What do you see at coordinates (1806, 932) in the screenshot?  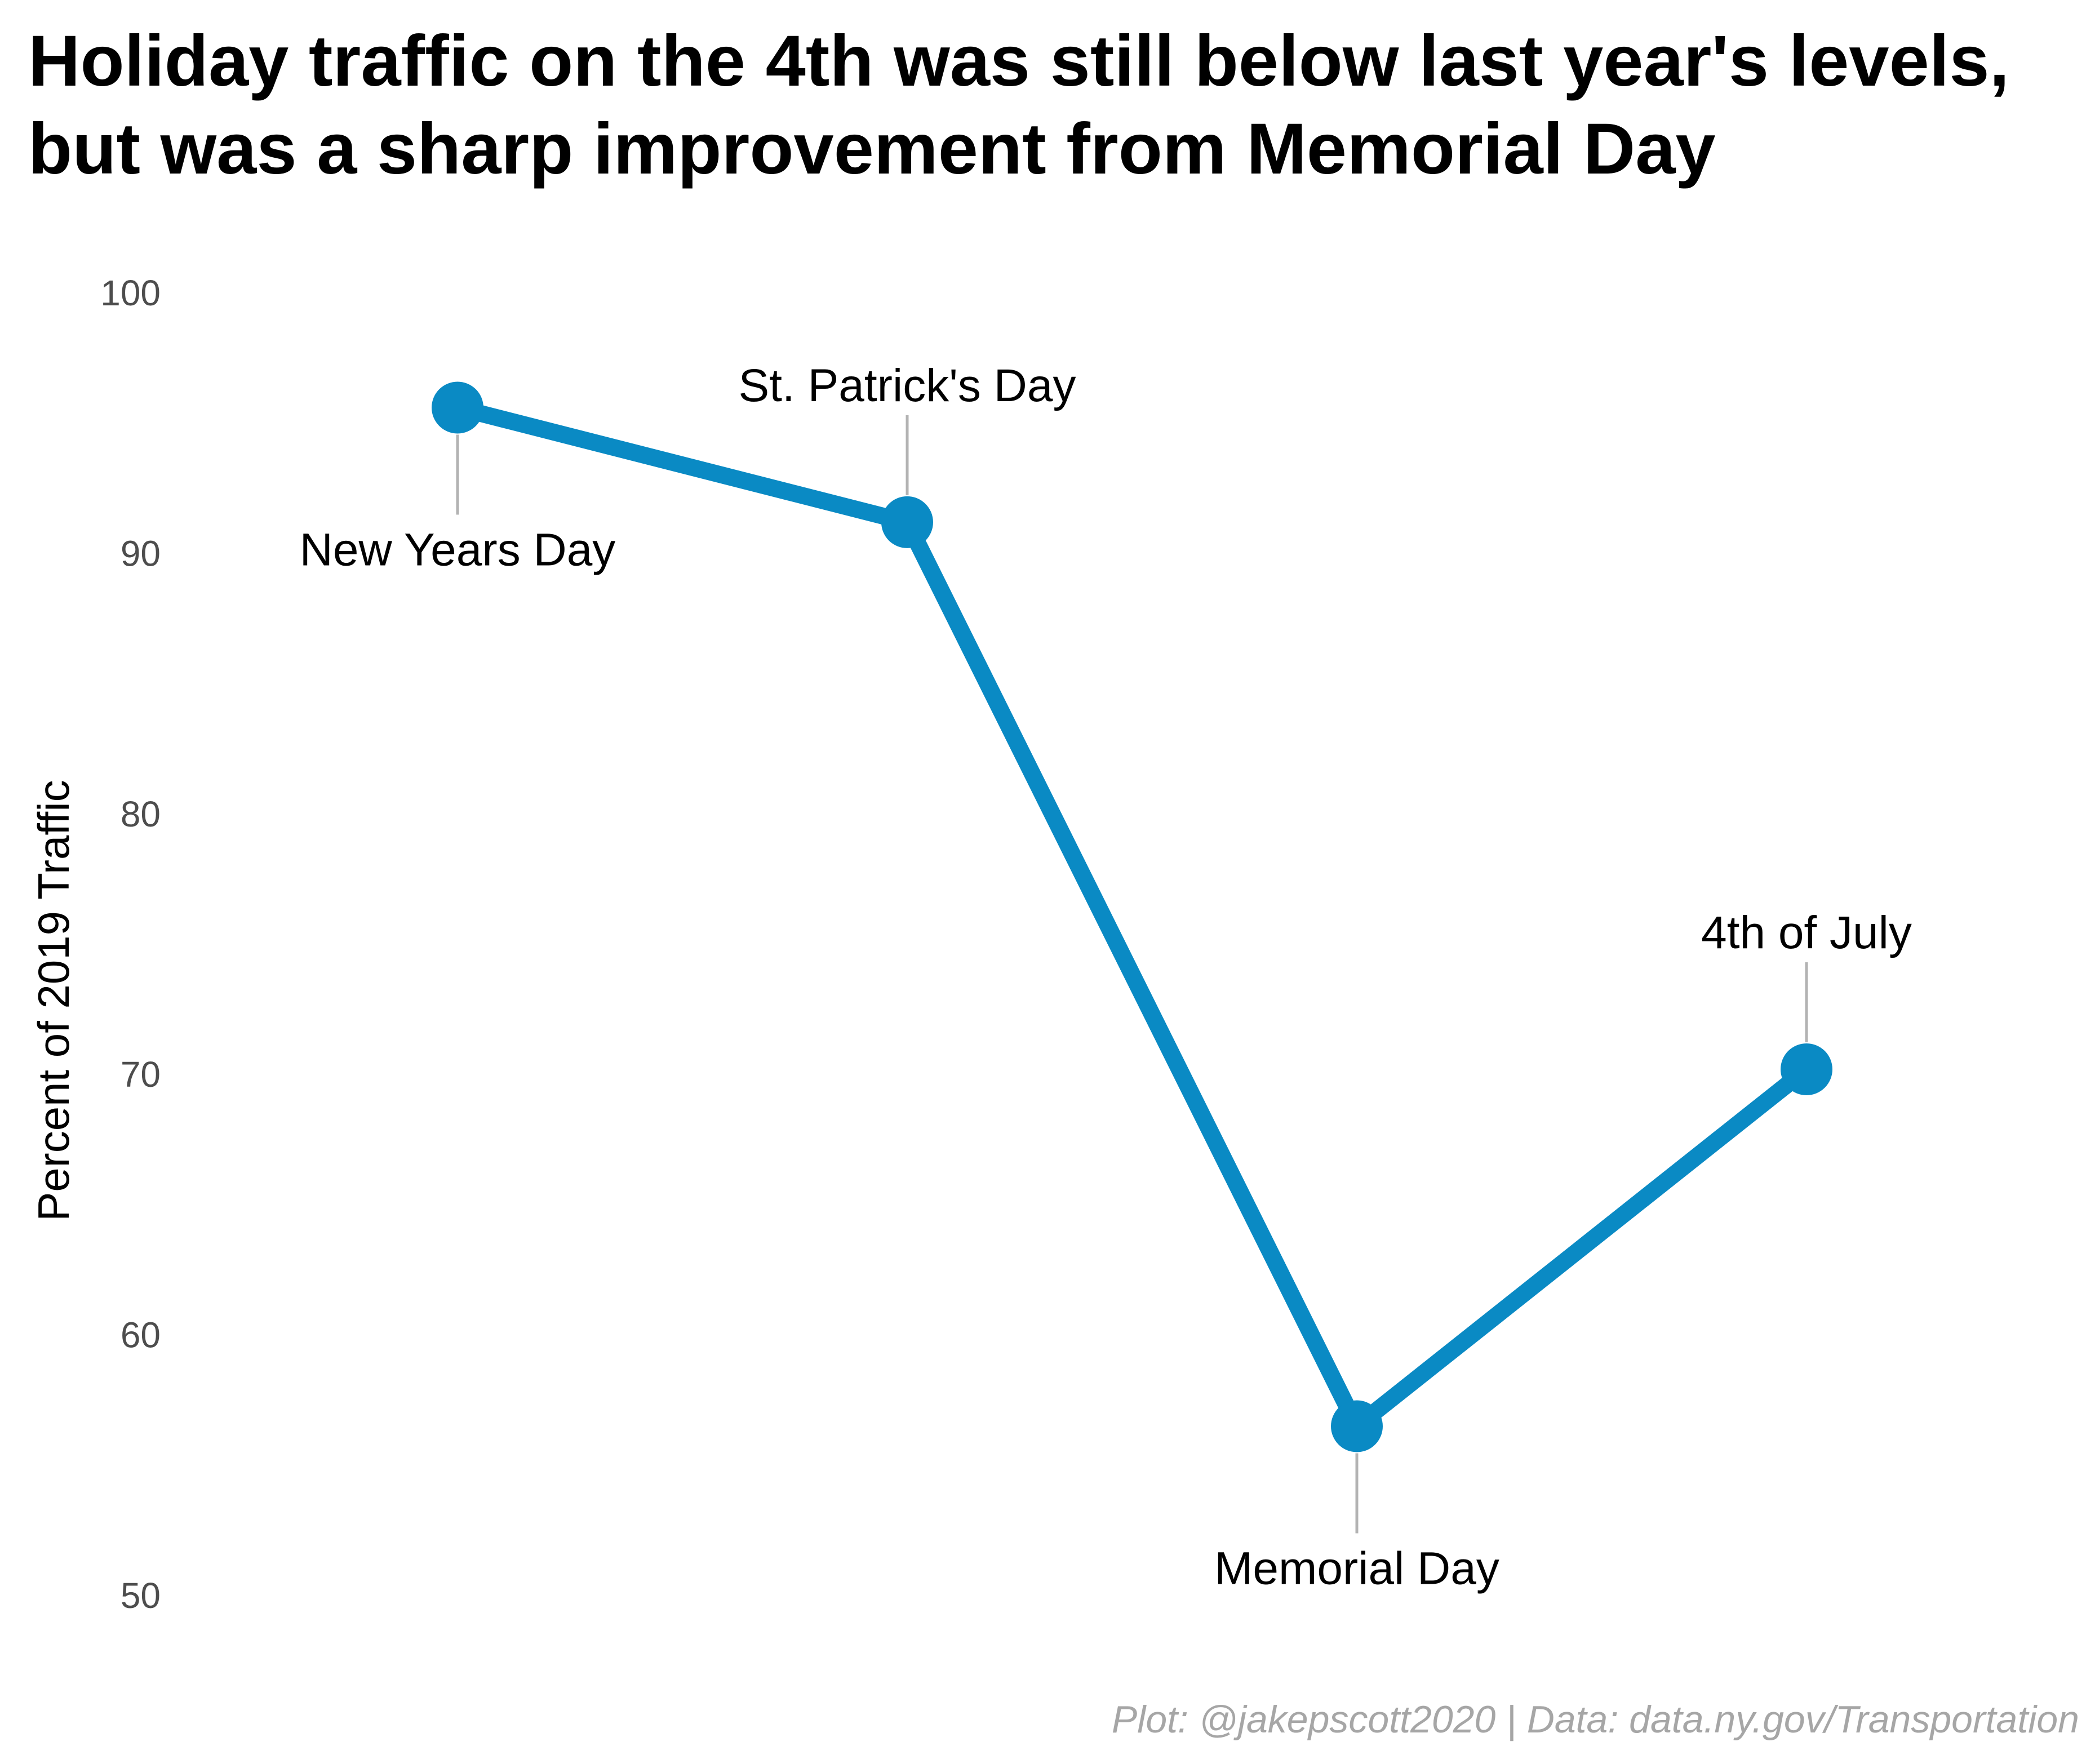 I see `point-label: 4th of July` at bounding box center [1806, 932].